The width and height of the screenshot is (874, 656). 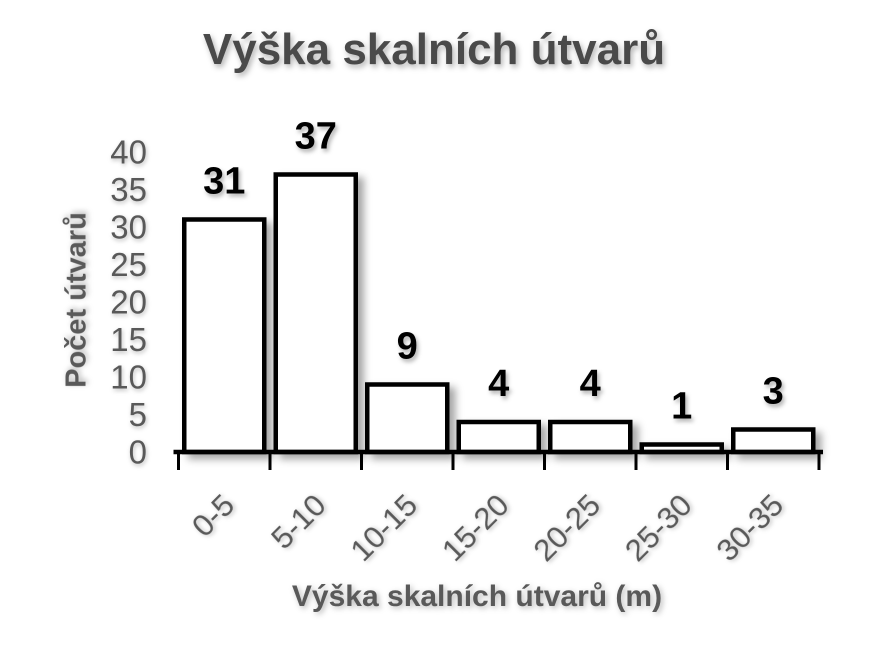 I want to click on x-tick-label: 10-15, so click(x=383, y=527).